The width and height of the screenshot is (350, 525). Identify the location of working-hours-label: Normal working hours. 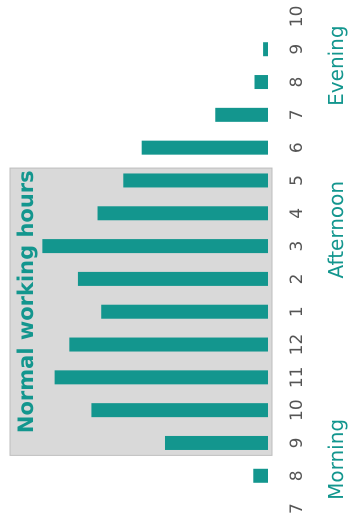
(26, 301).